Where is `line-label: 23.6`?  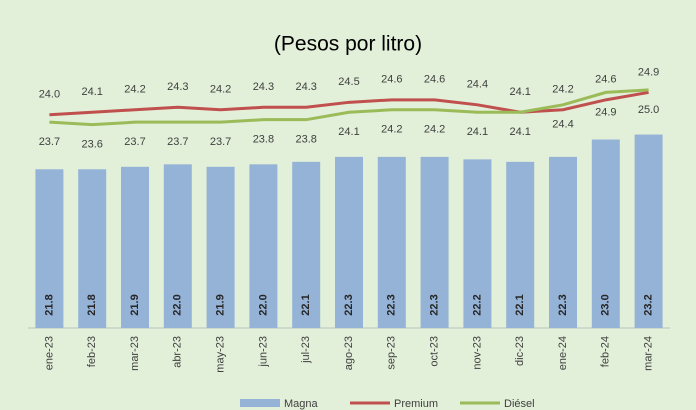 line-label: 23.6 is located at coordinates (91, 145).